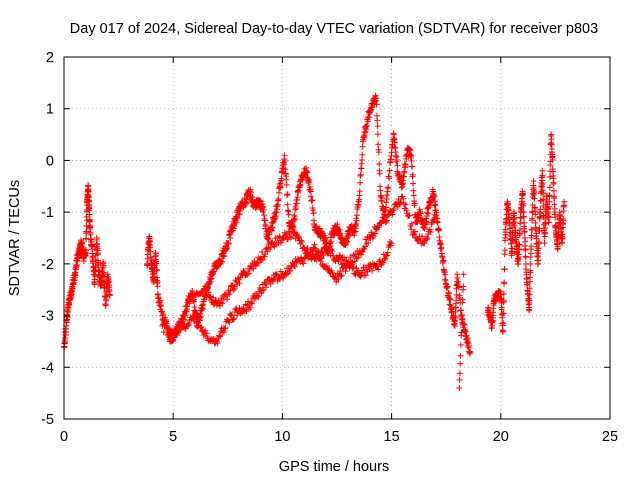 This screenshot has width=640, height=480. I want to click on x-tick-label: 15, so click(392, 437).